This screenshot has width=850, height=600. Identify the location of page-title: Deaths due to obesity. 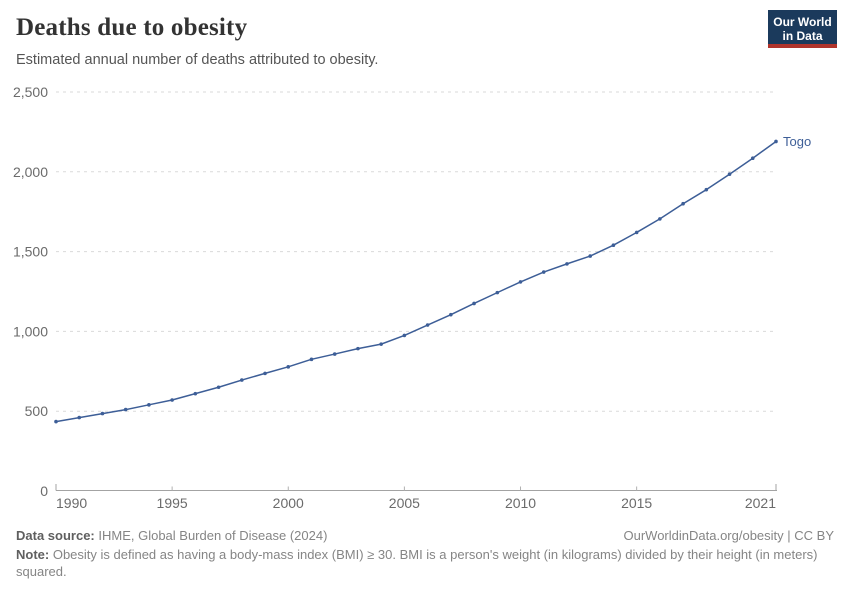
(132, 27).